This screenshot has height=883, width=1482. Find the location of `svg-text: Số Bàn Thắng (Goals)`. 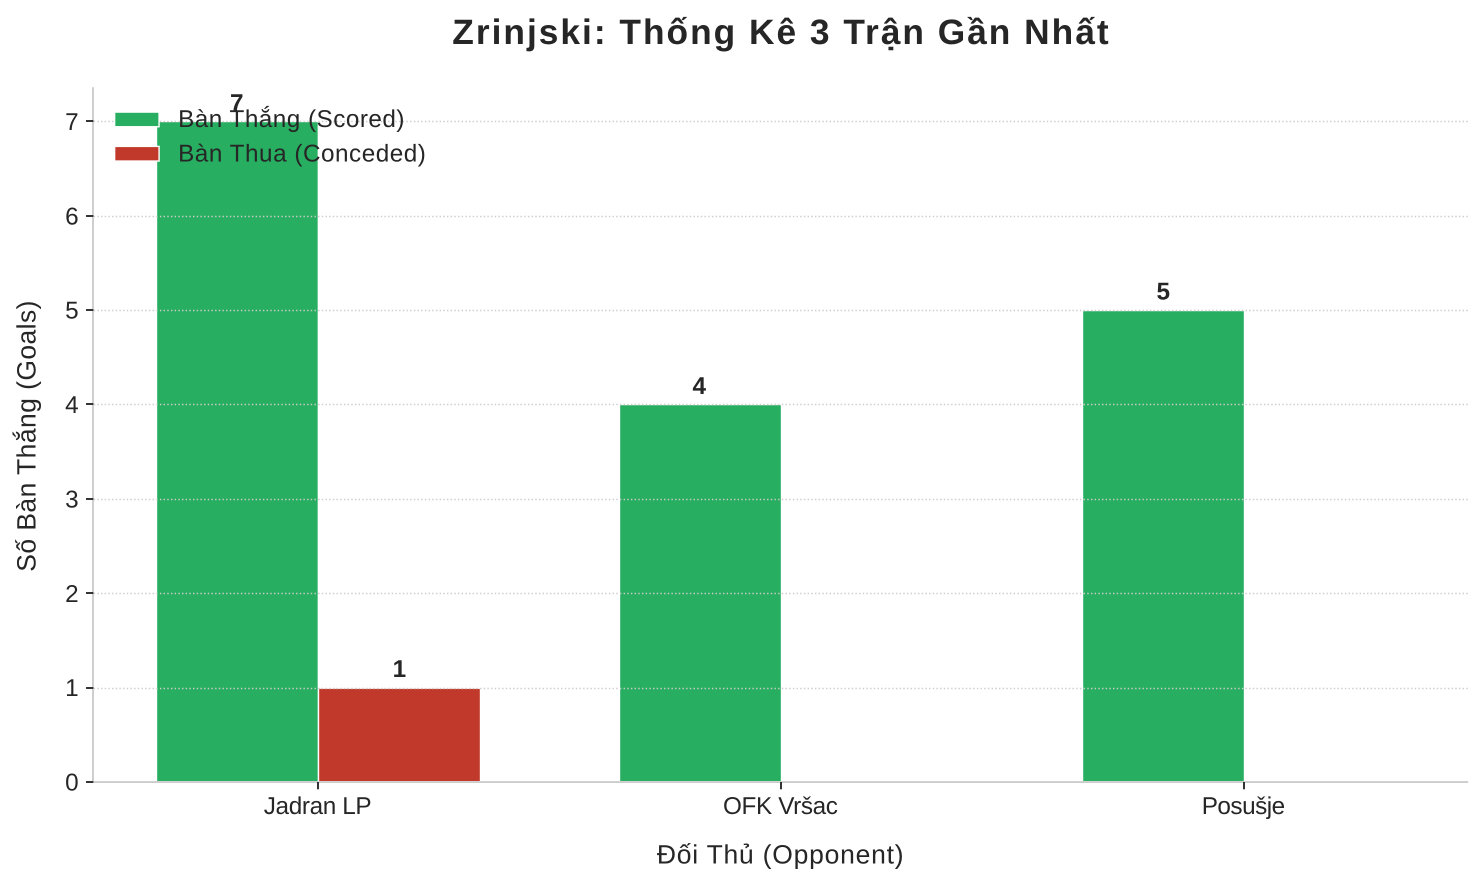

svg-text: Số Bàn Thắng (Goals) is located at coordinates (26, 436).